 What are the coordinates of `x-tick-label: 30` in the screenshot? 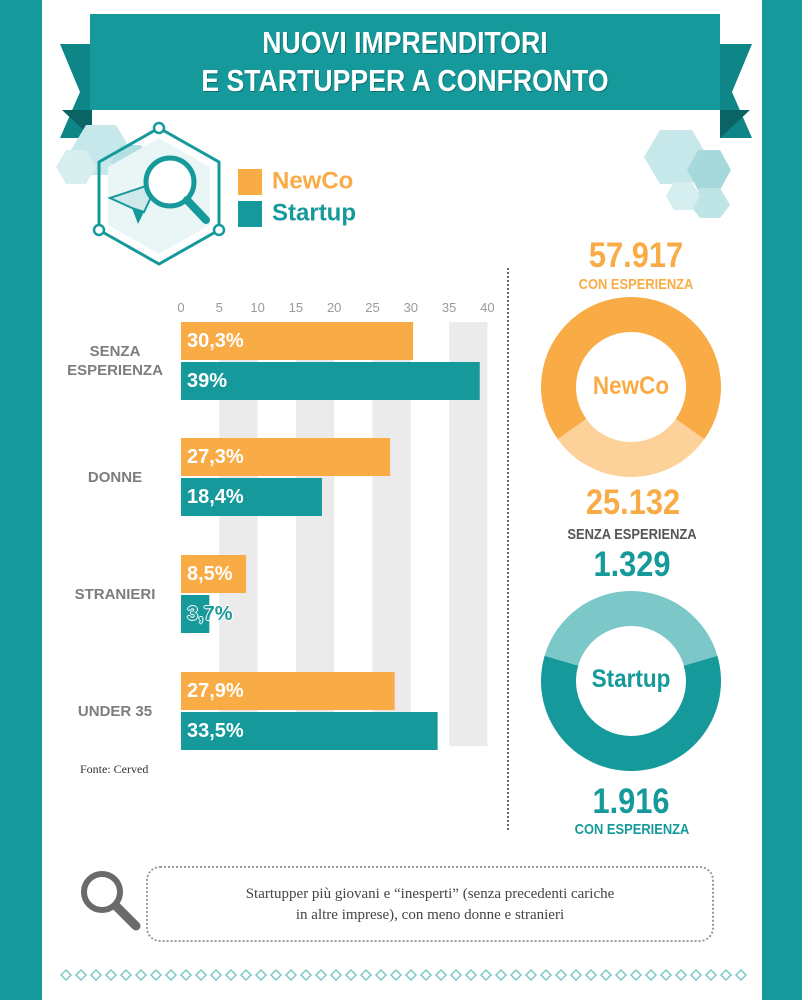 It's located at (411, 307).